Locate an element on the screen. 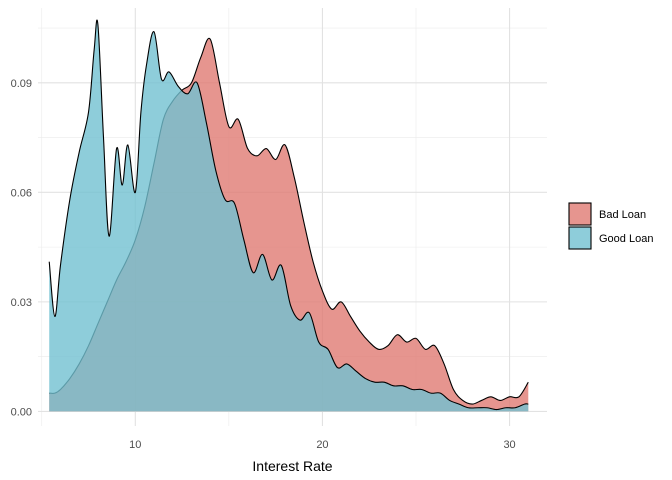  x-axis-title: Interest Rate is located at coordinates (292, 466).